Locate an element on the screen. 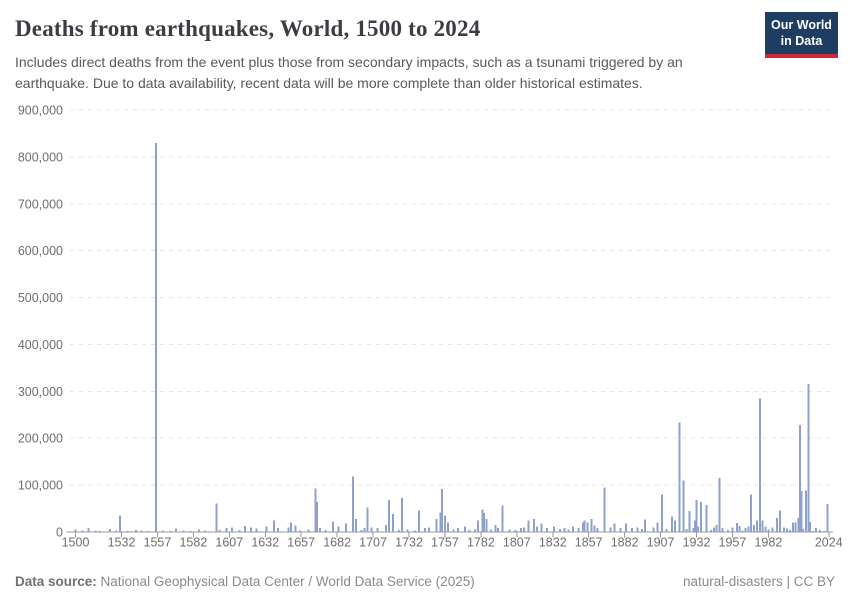 The height and width of the screenshot is (600, 850). bar-1990 is located at coordinates (779, 521).